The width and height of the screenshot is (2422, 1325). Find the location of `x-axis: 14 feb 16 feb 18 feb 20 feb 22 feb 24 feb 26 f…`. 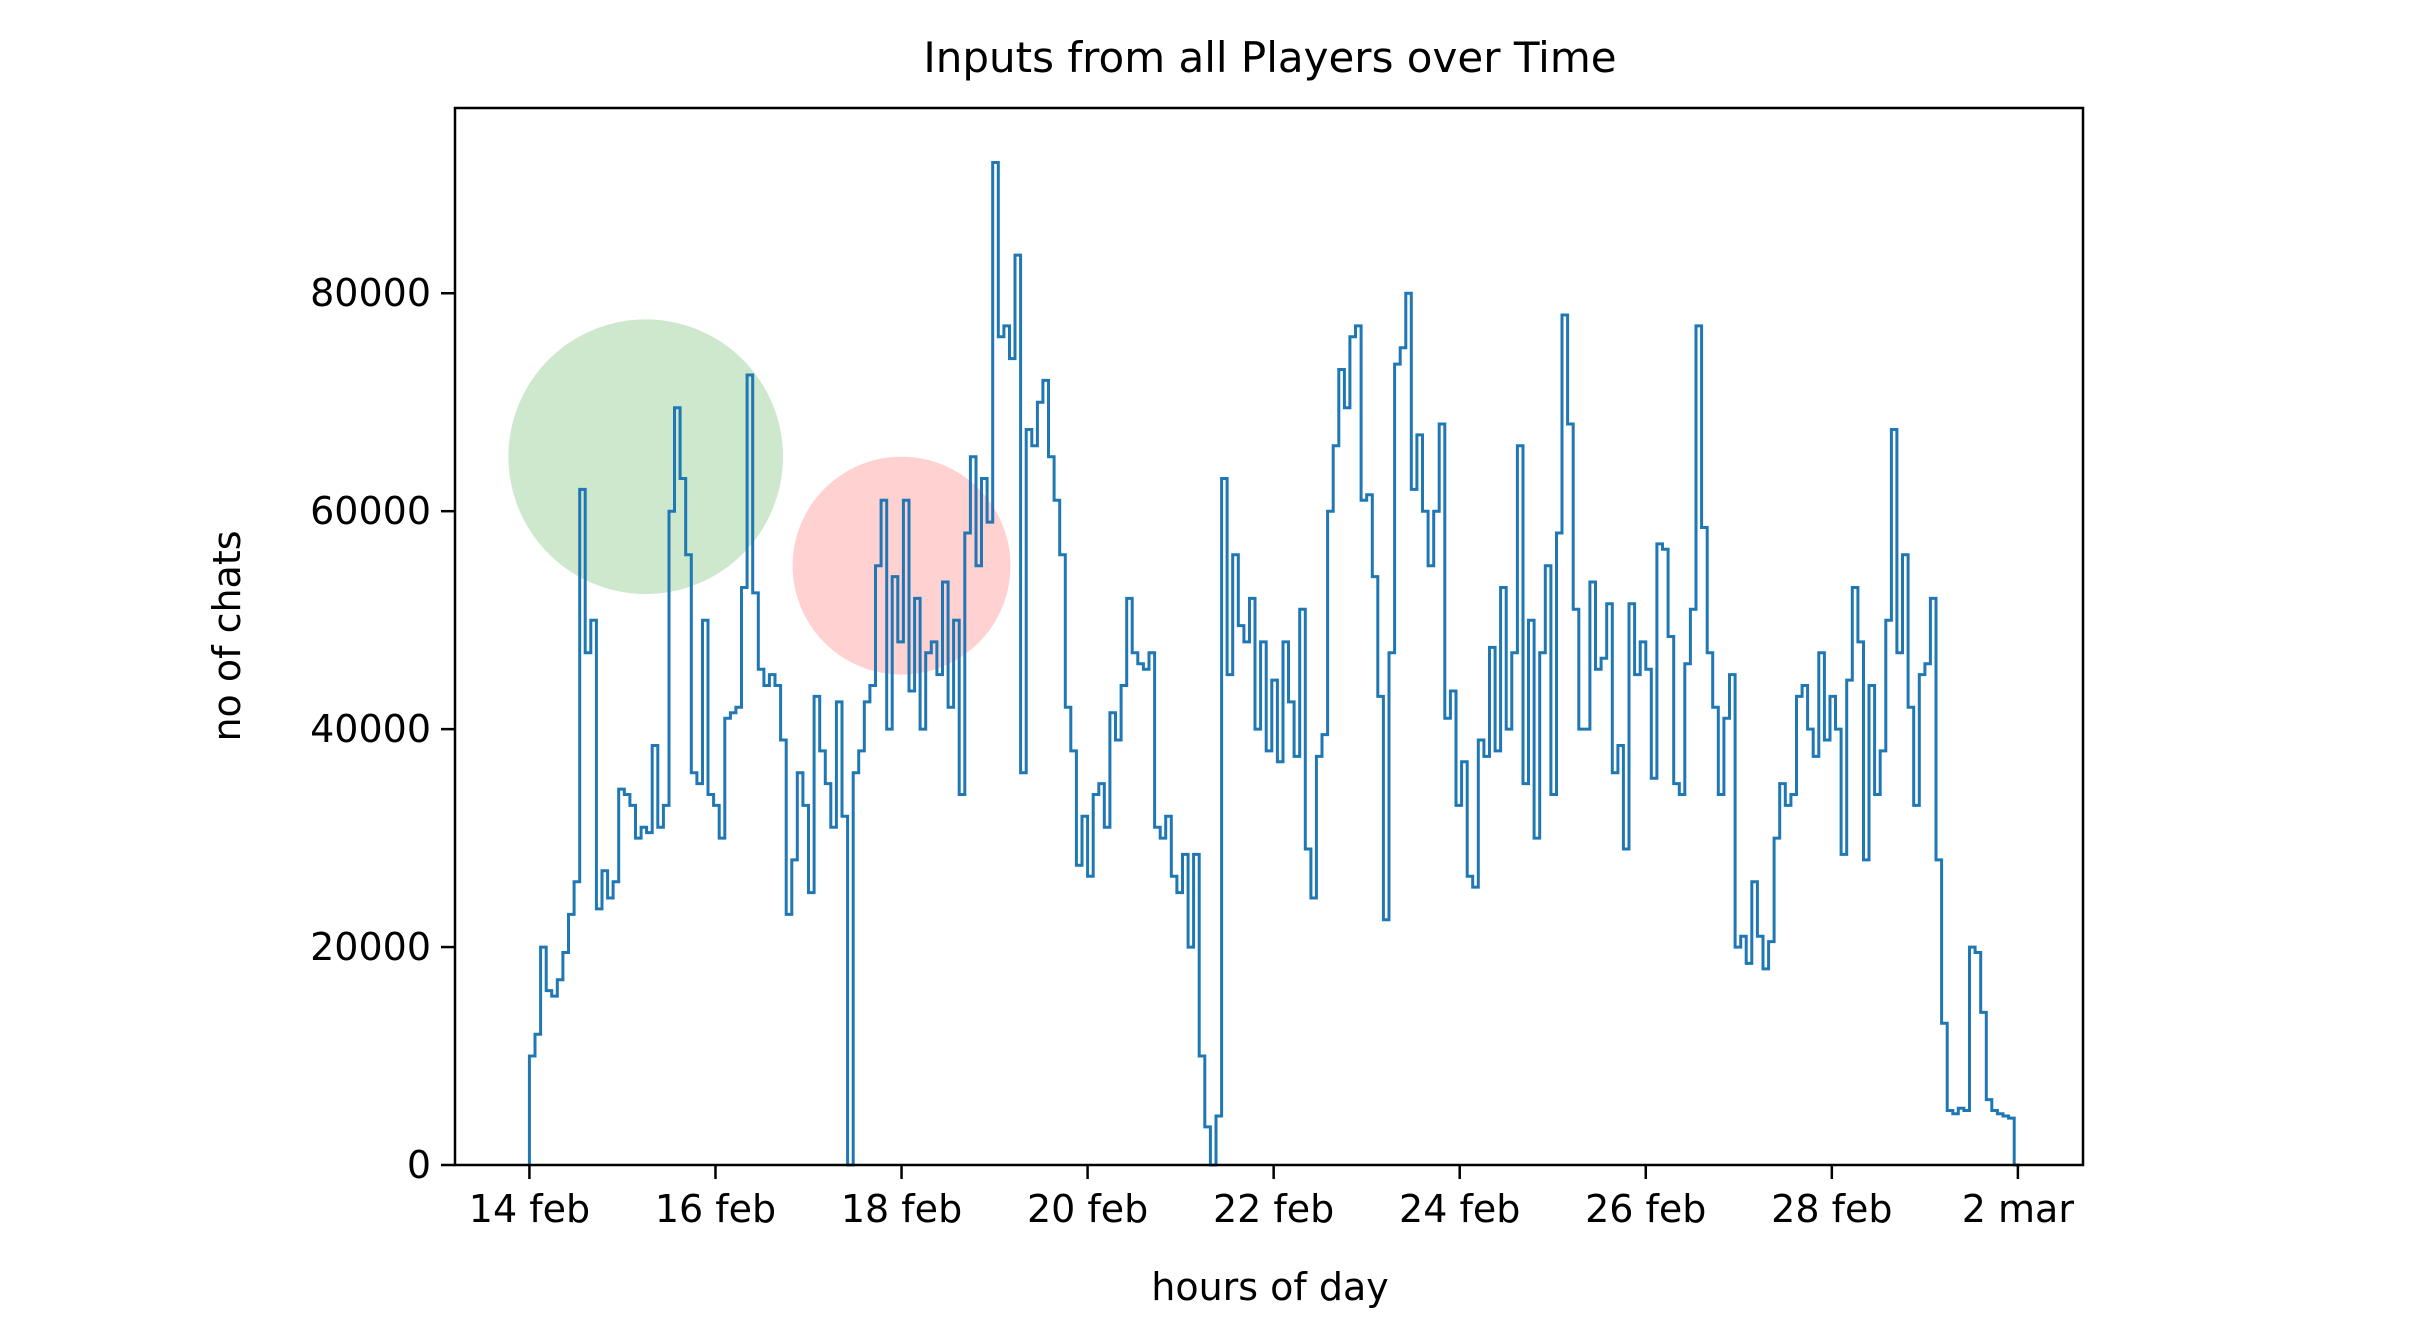

x-axis: 14 feb 16 feb 18 feb 20 feb 22 feb 24 feb 26 f… is located at coordinates (1272, 1198).